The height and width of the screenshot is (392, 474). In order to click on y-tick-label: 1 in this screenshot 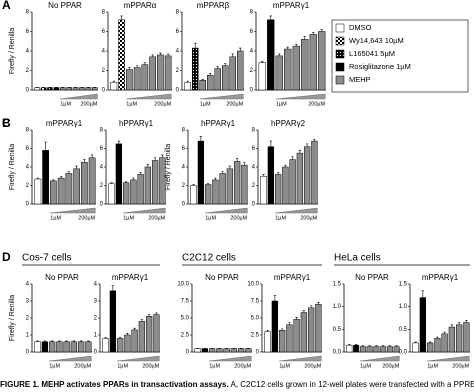, I will do `click(96, 336)`.